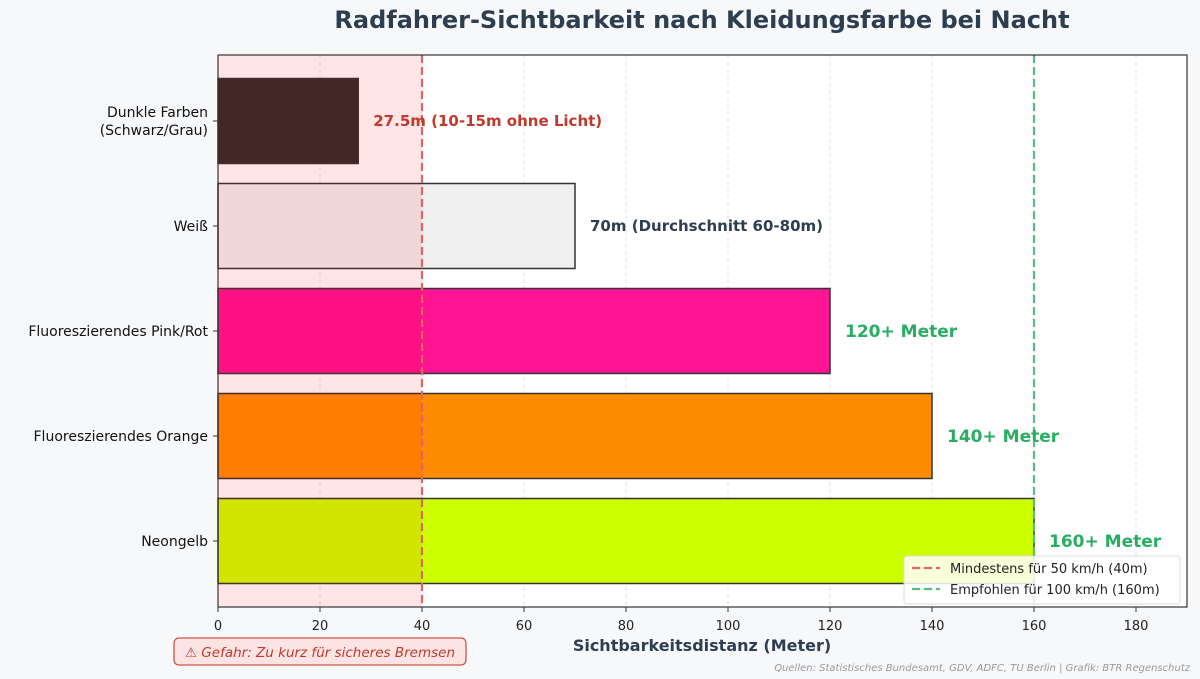  Describe the element at coordinates (702, 645) in the screenshot. I see `x-axis-label: Sichtbarkeitsdistanz (Meter)` at that location.